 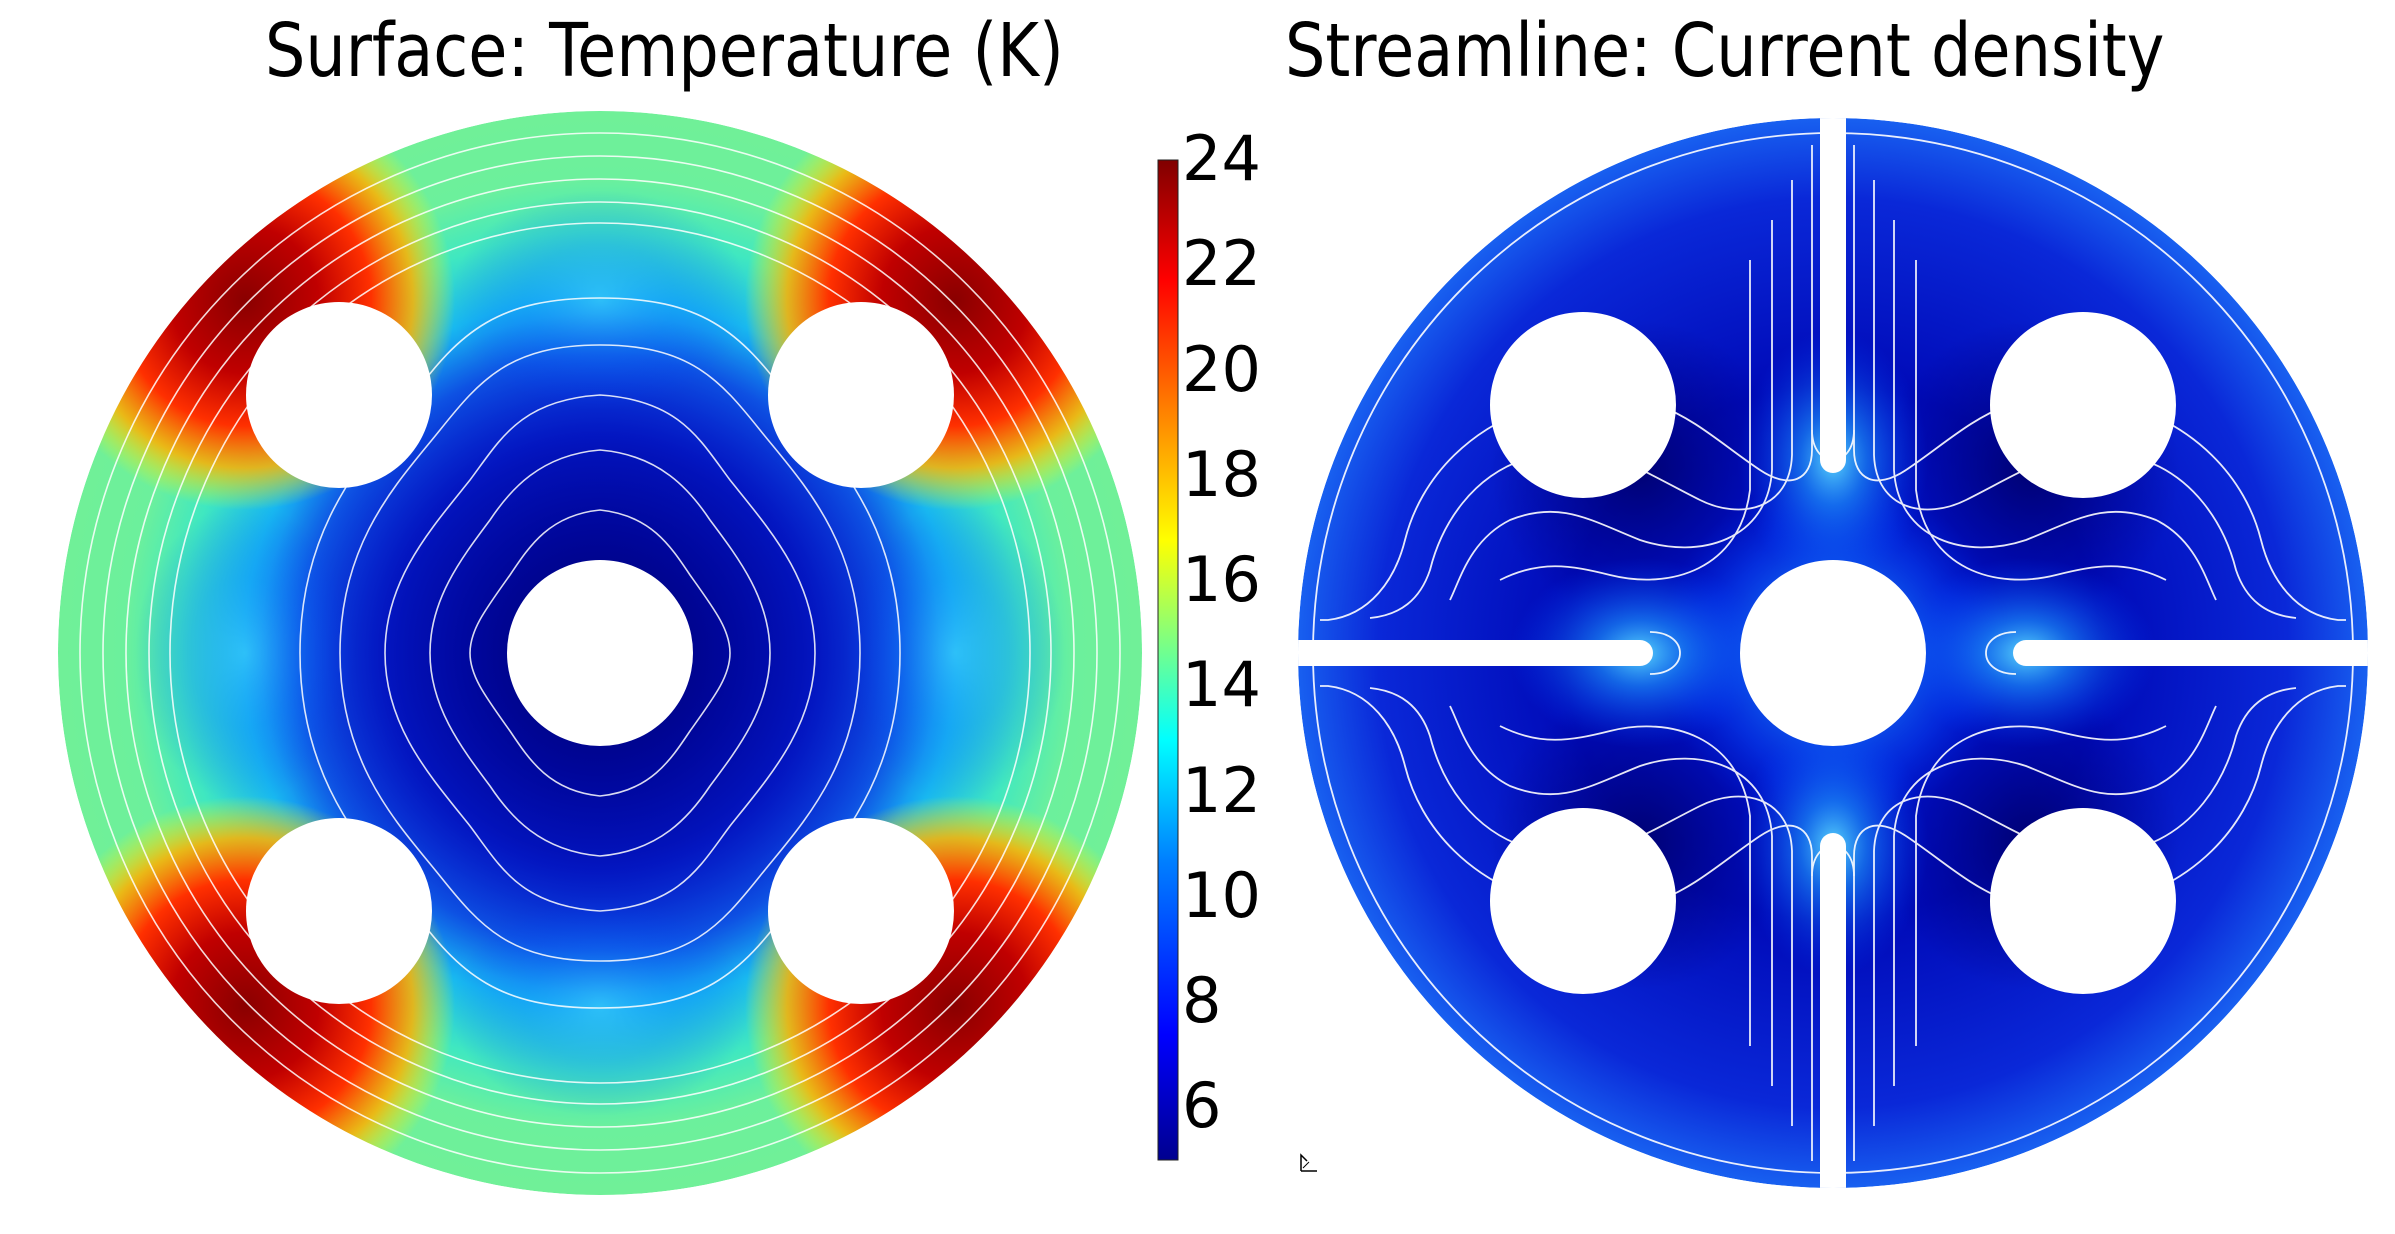 What do you see at coordinates (1833, 289) in the screenshot?
I see `slot-top` at bounding box center [1833, 289].